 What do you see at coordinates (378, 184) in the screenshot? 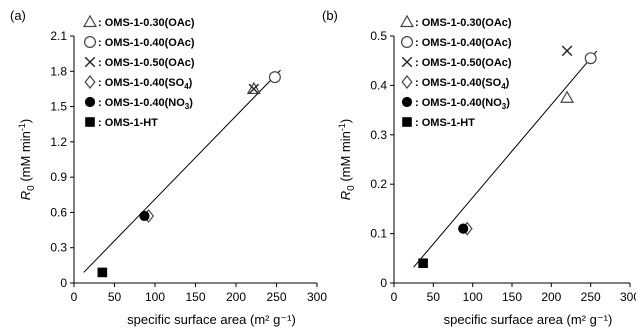
I see `y-tick-label: 0.2` at bounding box center [378, 184].